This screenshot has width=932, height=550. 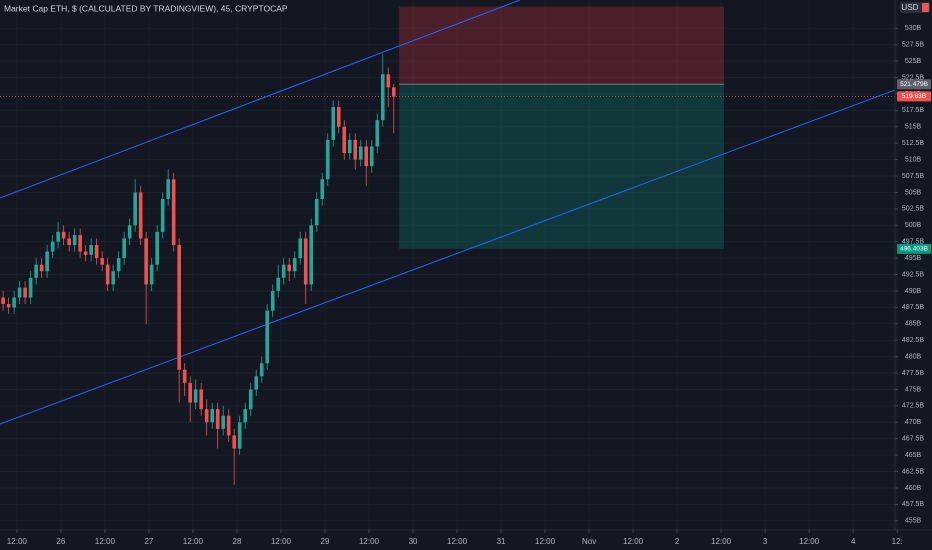 What do you see at coordinates (913, 324) in the screenshot?
I see `y-tick-label: 485B` at bounding box center [913, 324].